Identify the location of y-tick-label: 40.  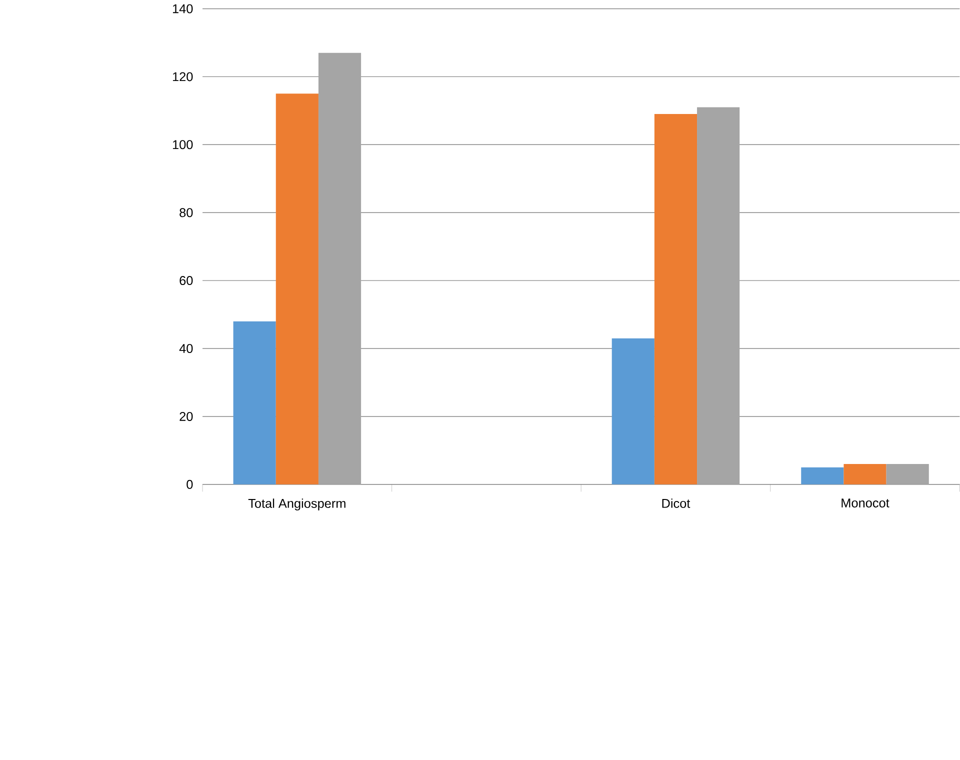
(186, 349).